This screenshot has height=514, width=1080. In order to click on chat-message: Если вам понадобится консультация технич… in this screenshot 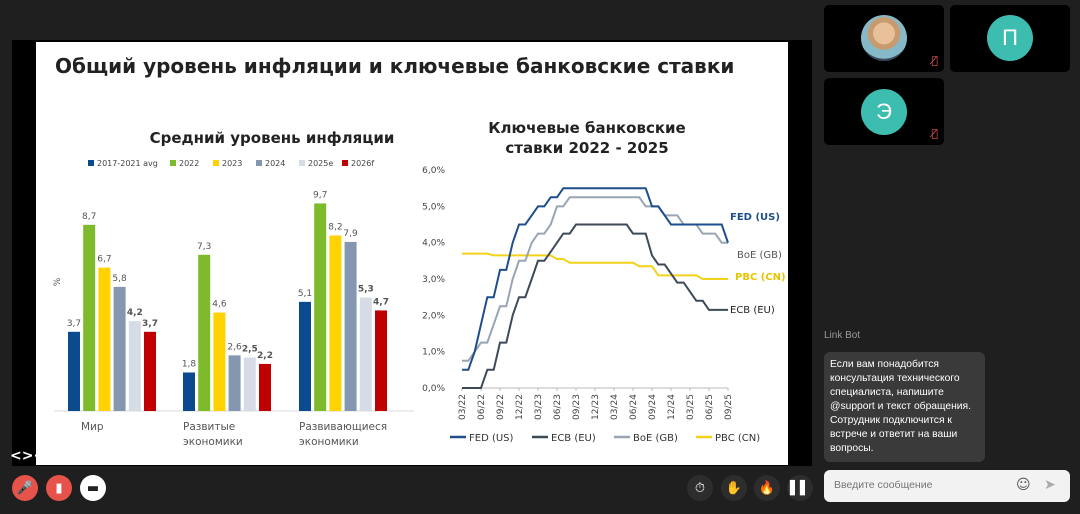, I will do `click(904, 407)`.